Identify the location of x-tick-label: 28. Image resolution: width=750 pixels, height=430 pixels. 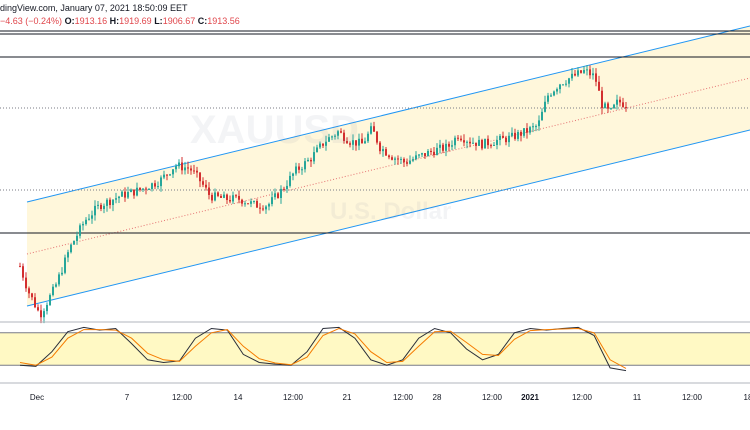
(437, 397).